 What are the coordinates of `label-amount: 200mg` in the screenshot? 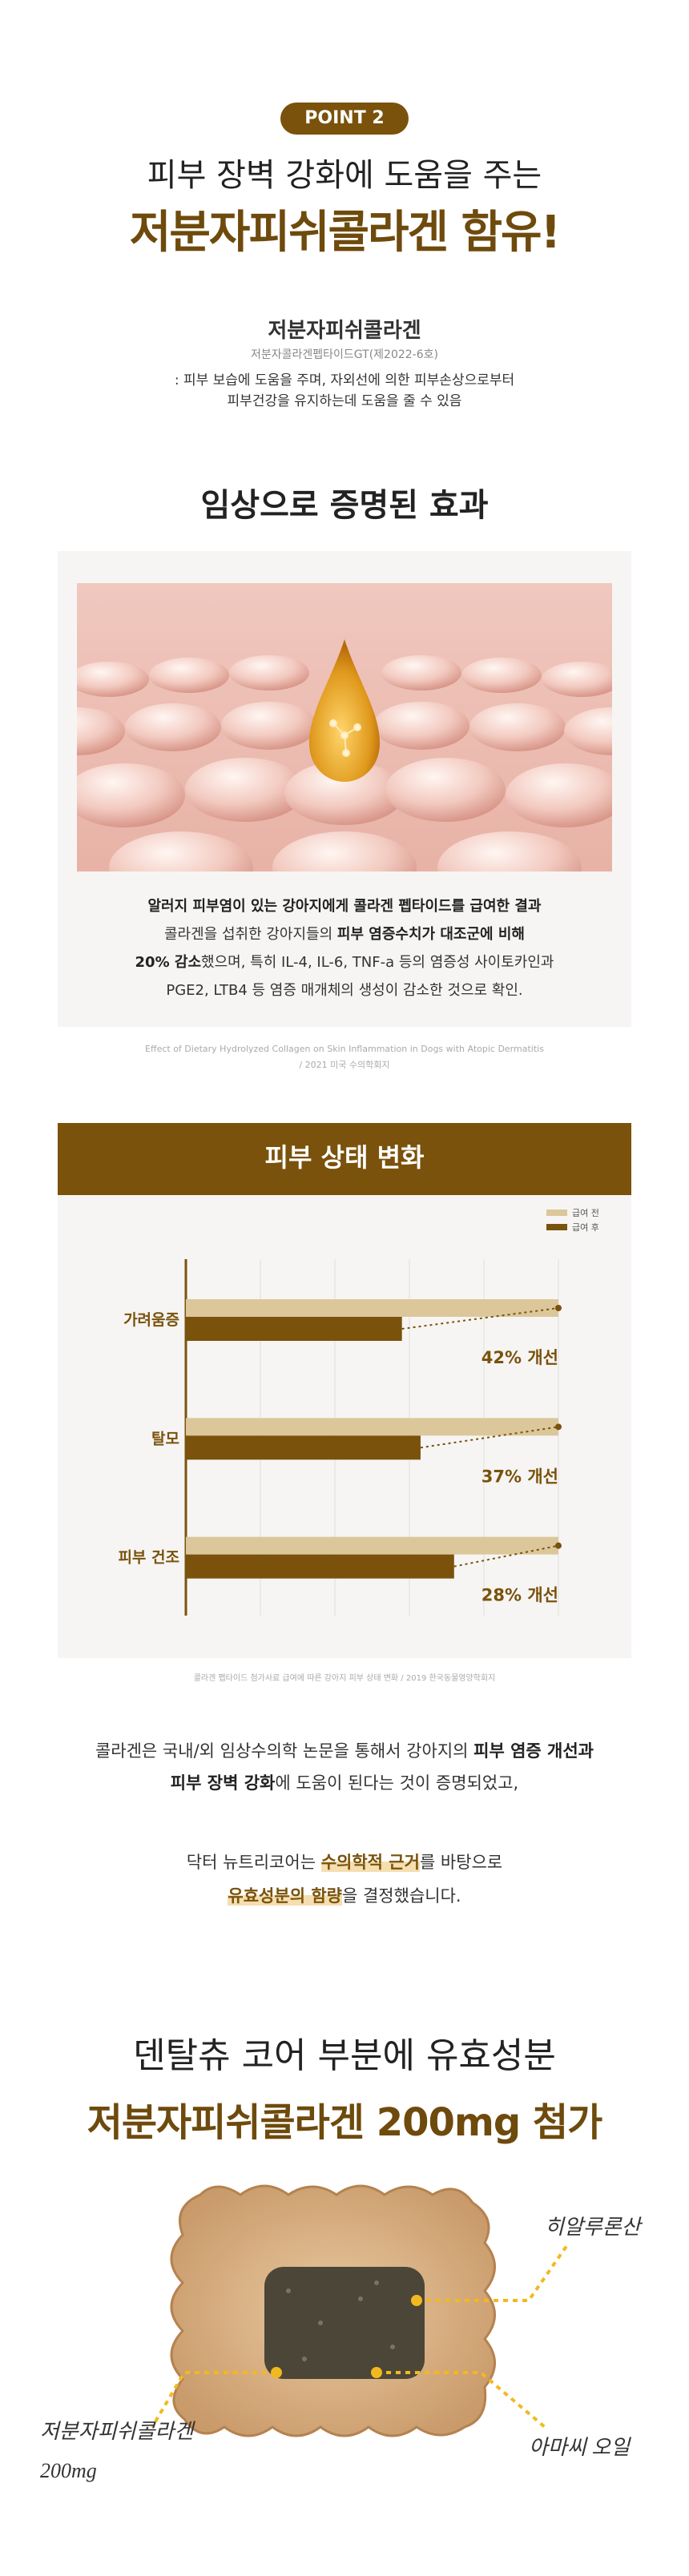 It's located at (68, 2470).